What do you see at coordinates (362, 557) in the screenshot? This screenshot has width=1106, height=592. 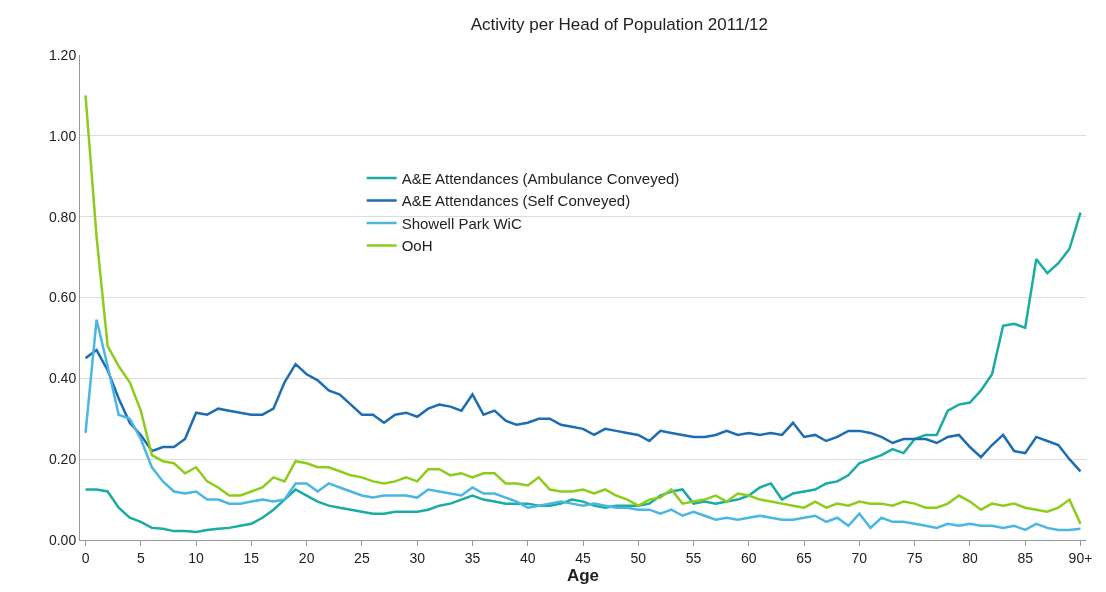 I see `x-tick-label: 25` at bounding box center [362, 557].